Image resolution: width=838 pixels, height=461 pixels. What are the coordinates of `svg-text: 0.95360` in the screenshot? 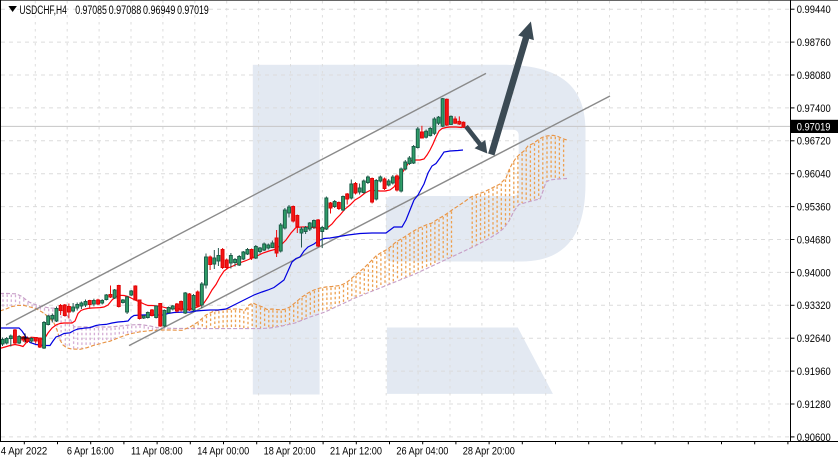 It's located at (814, 208).